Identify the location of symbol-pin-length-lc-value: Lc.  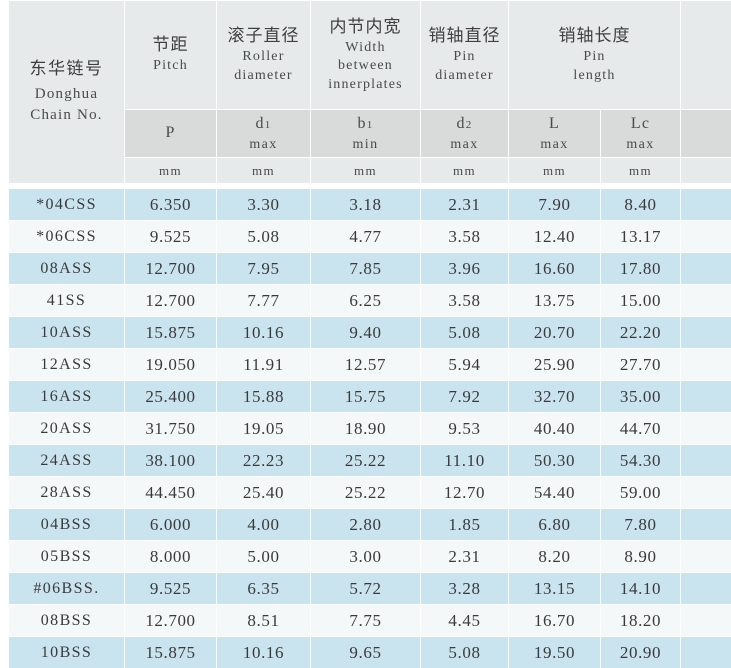
(640, 123).